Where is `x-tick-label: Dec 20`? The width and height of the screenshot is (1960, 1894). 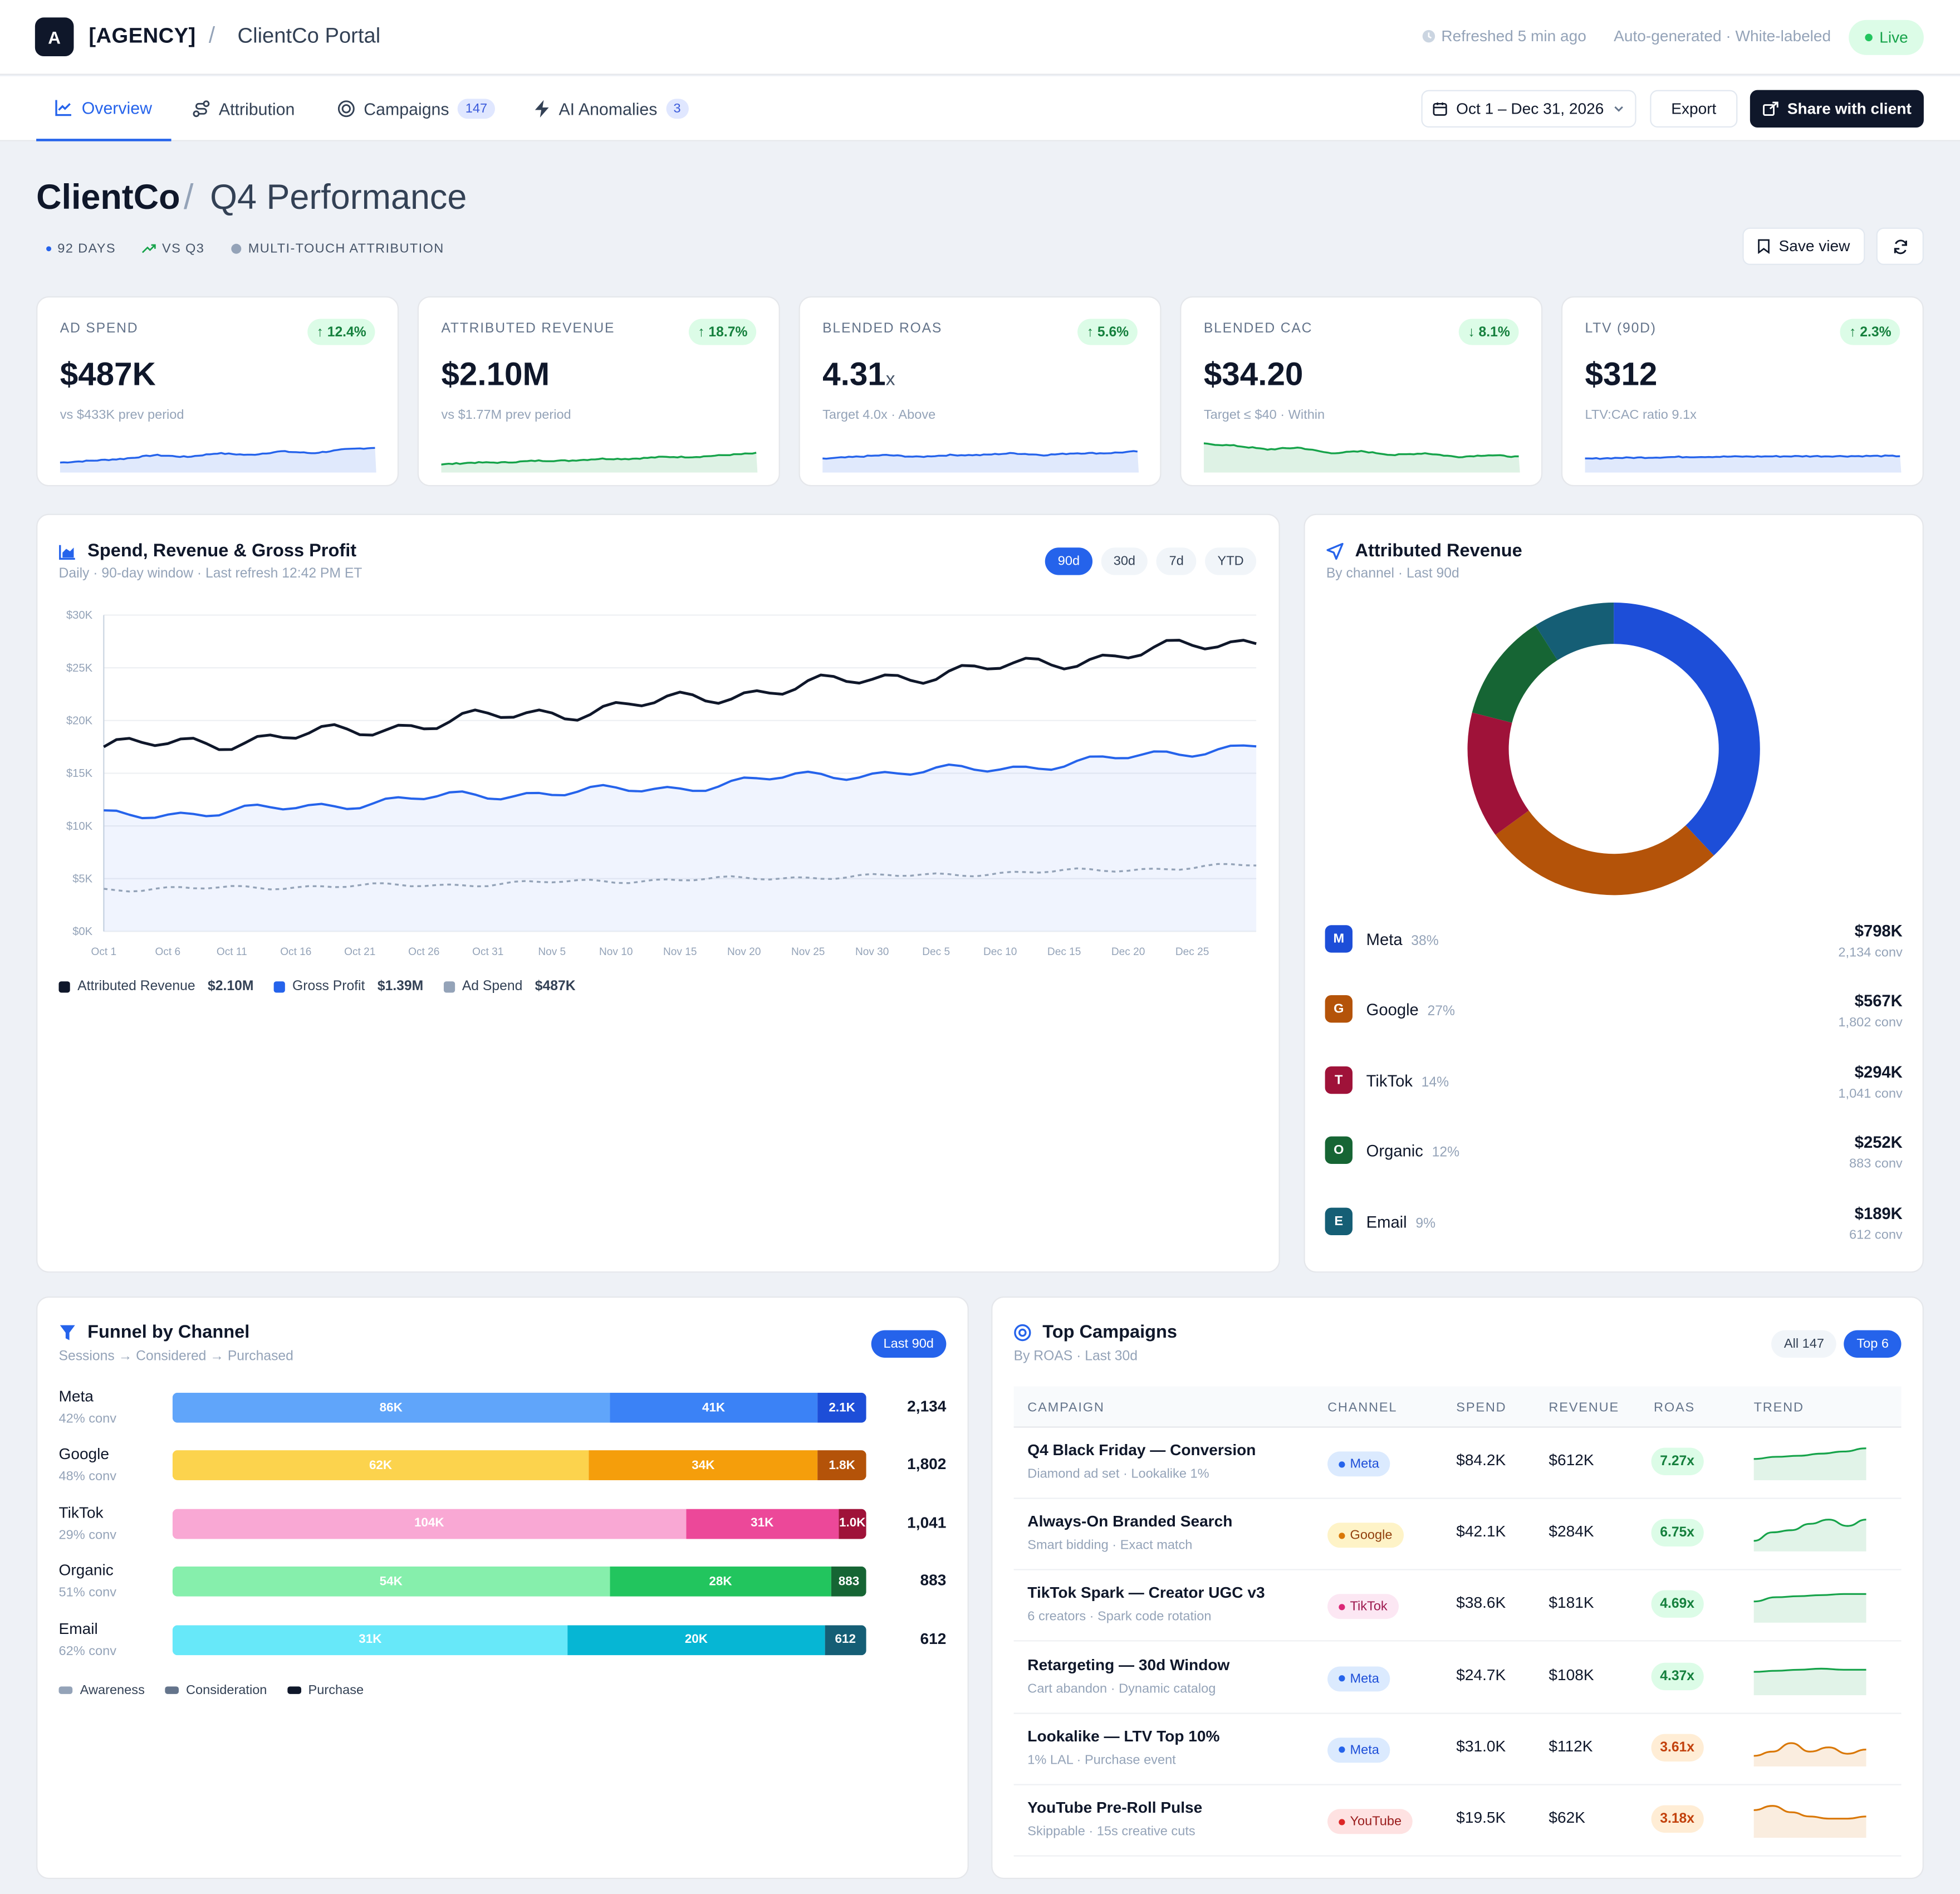 x-tick-label: Dec 20 is located at coordinates (1128, 952).